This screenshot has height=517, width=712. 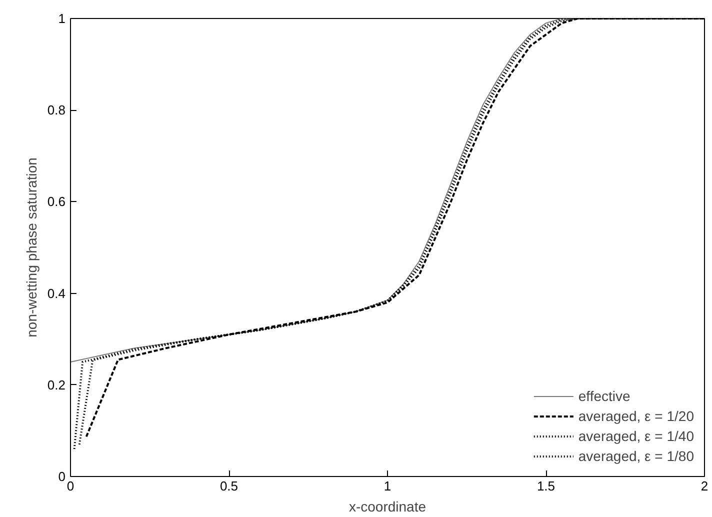 I want to click on legend-label: effective, so click(x=604, y=396).